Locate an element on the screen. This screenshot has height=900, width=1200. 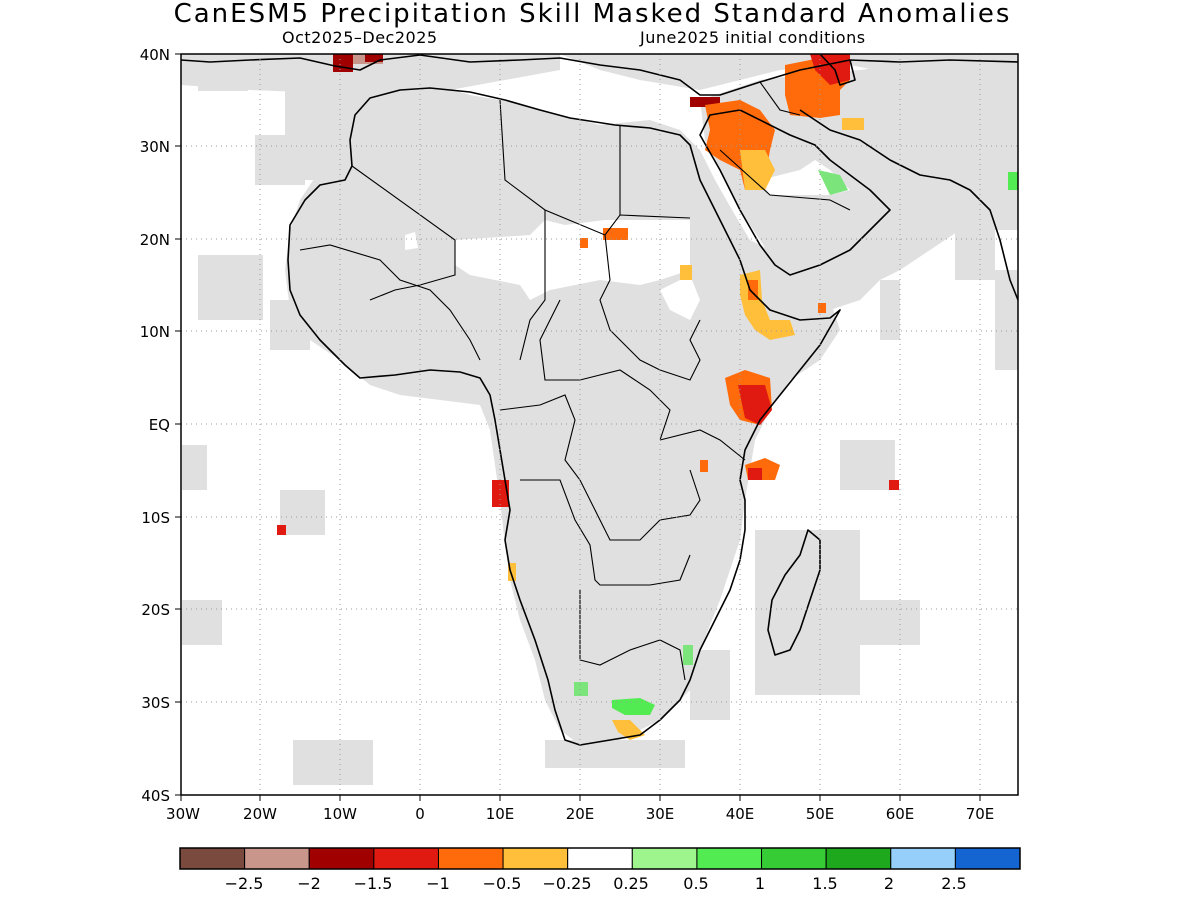
anomaly-patch-iberia is located at coordinates (343, 63).